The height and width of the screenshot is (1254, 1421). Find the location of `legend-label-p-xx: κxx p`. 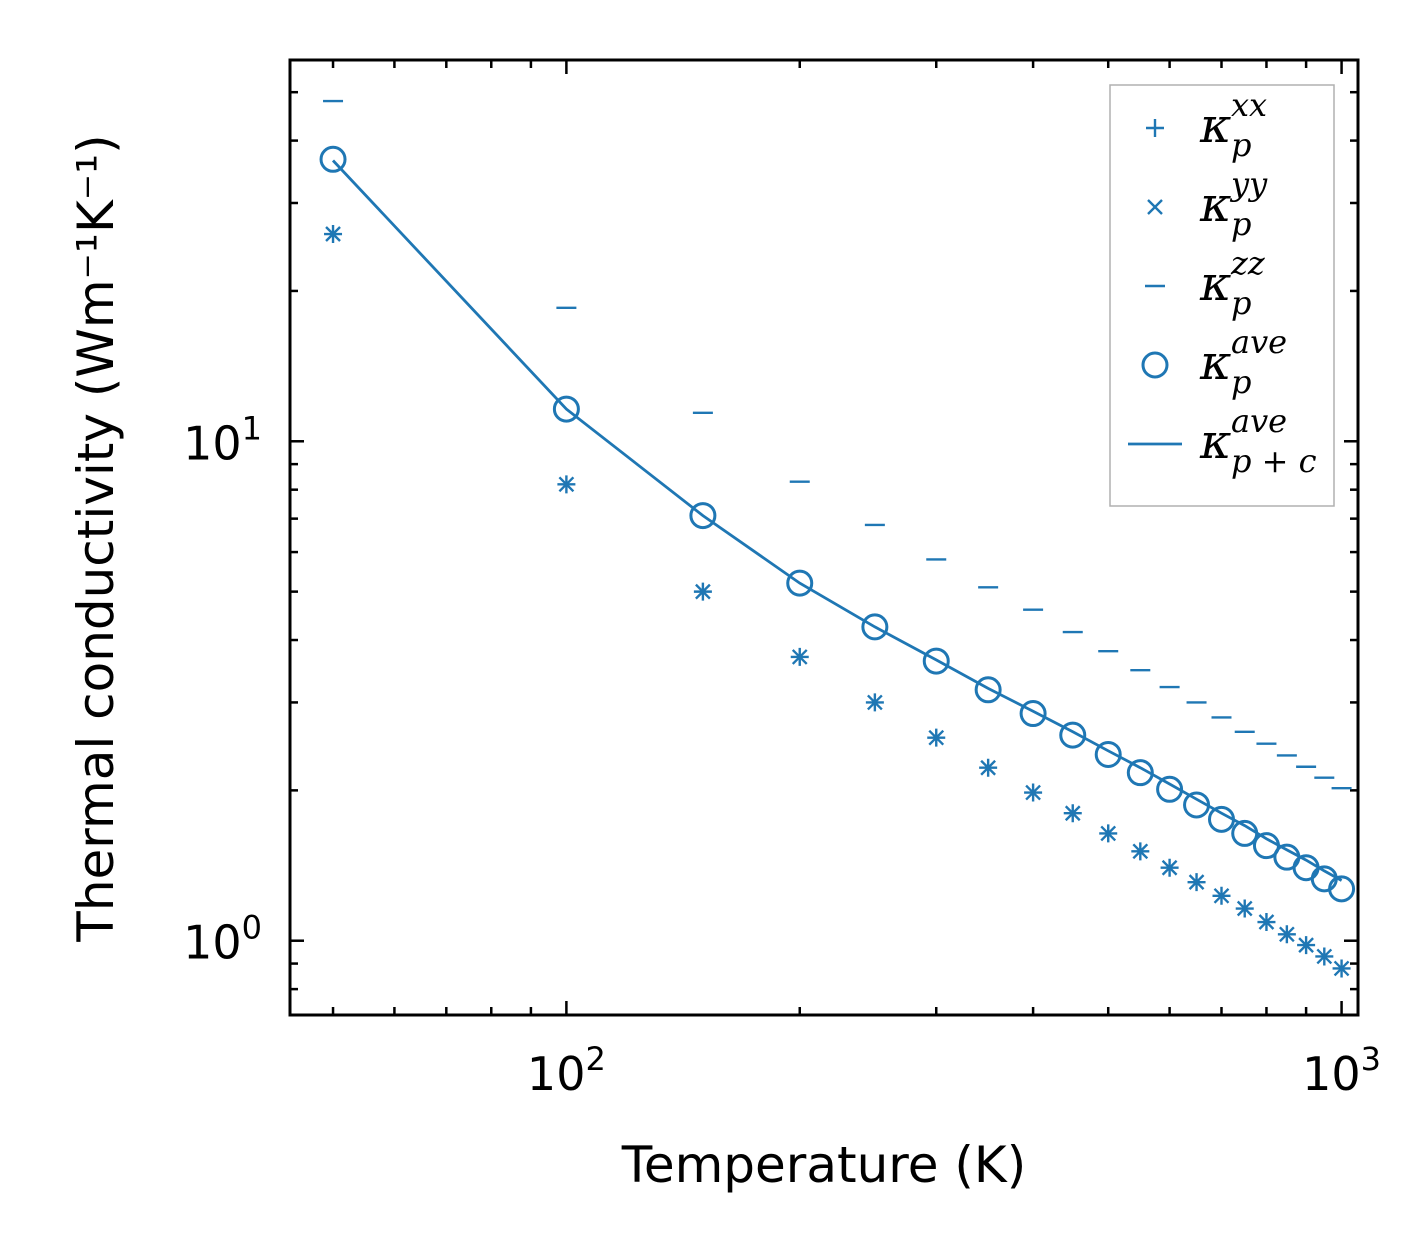

legend-label-p-xx: κxx p is located at coordinates (1233, 125).